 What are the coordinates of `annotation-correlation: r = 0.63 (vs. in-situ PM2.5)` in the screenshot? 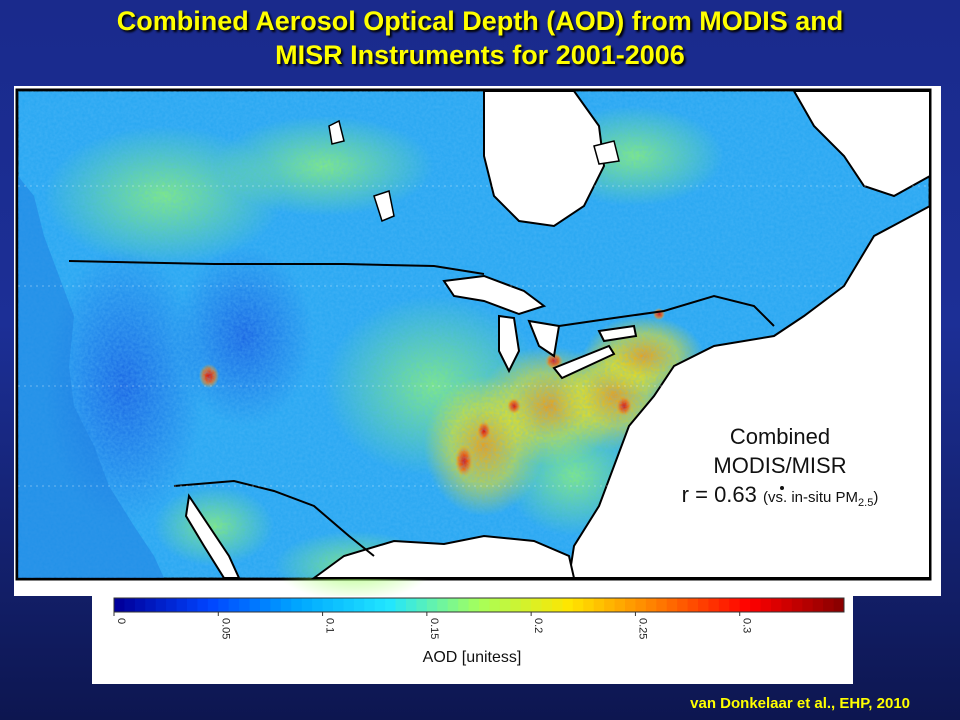 It's located at (780, 499).